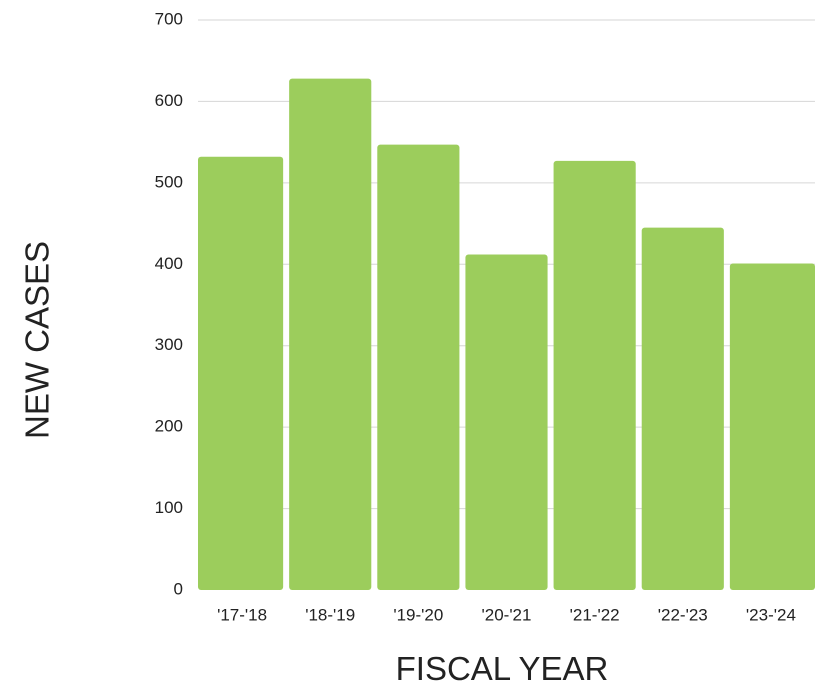 Image resolution: width=815 pixels, height=699 pixels. What do you see at coordinates (169, 263) in the screenshot?
I see `y-tick-label: 400` at bounding box center [169, 263].